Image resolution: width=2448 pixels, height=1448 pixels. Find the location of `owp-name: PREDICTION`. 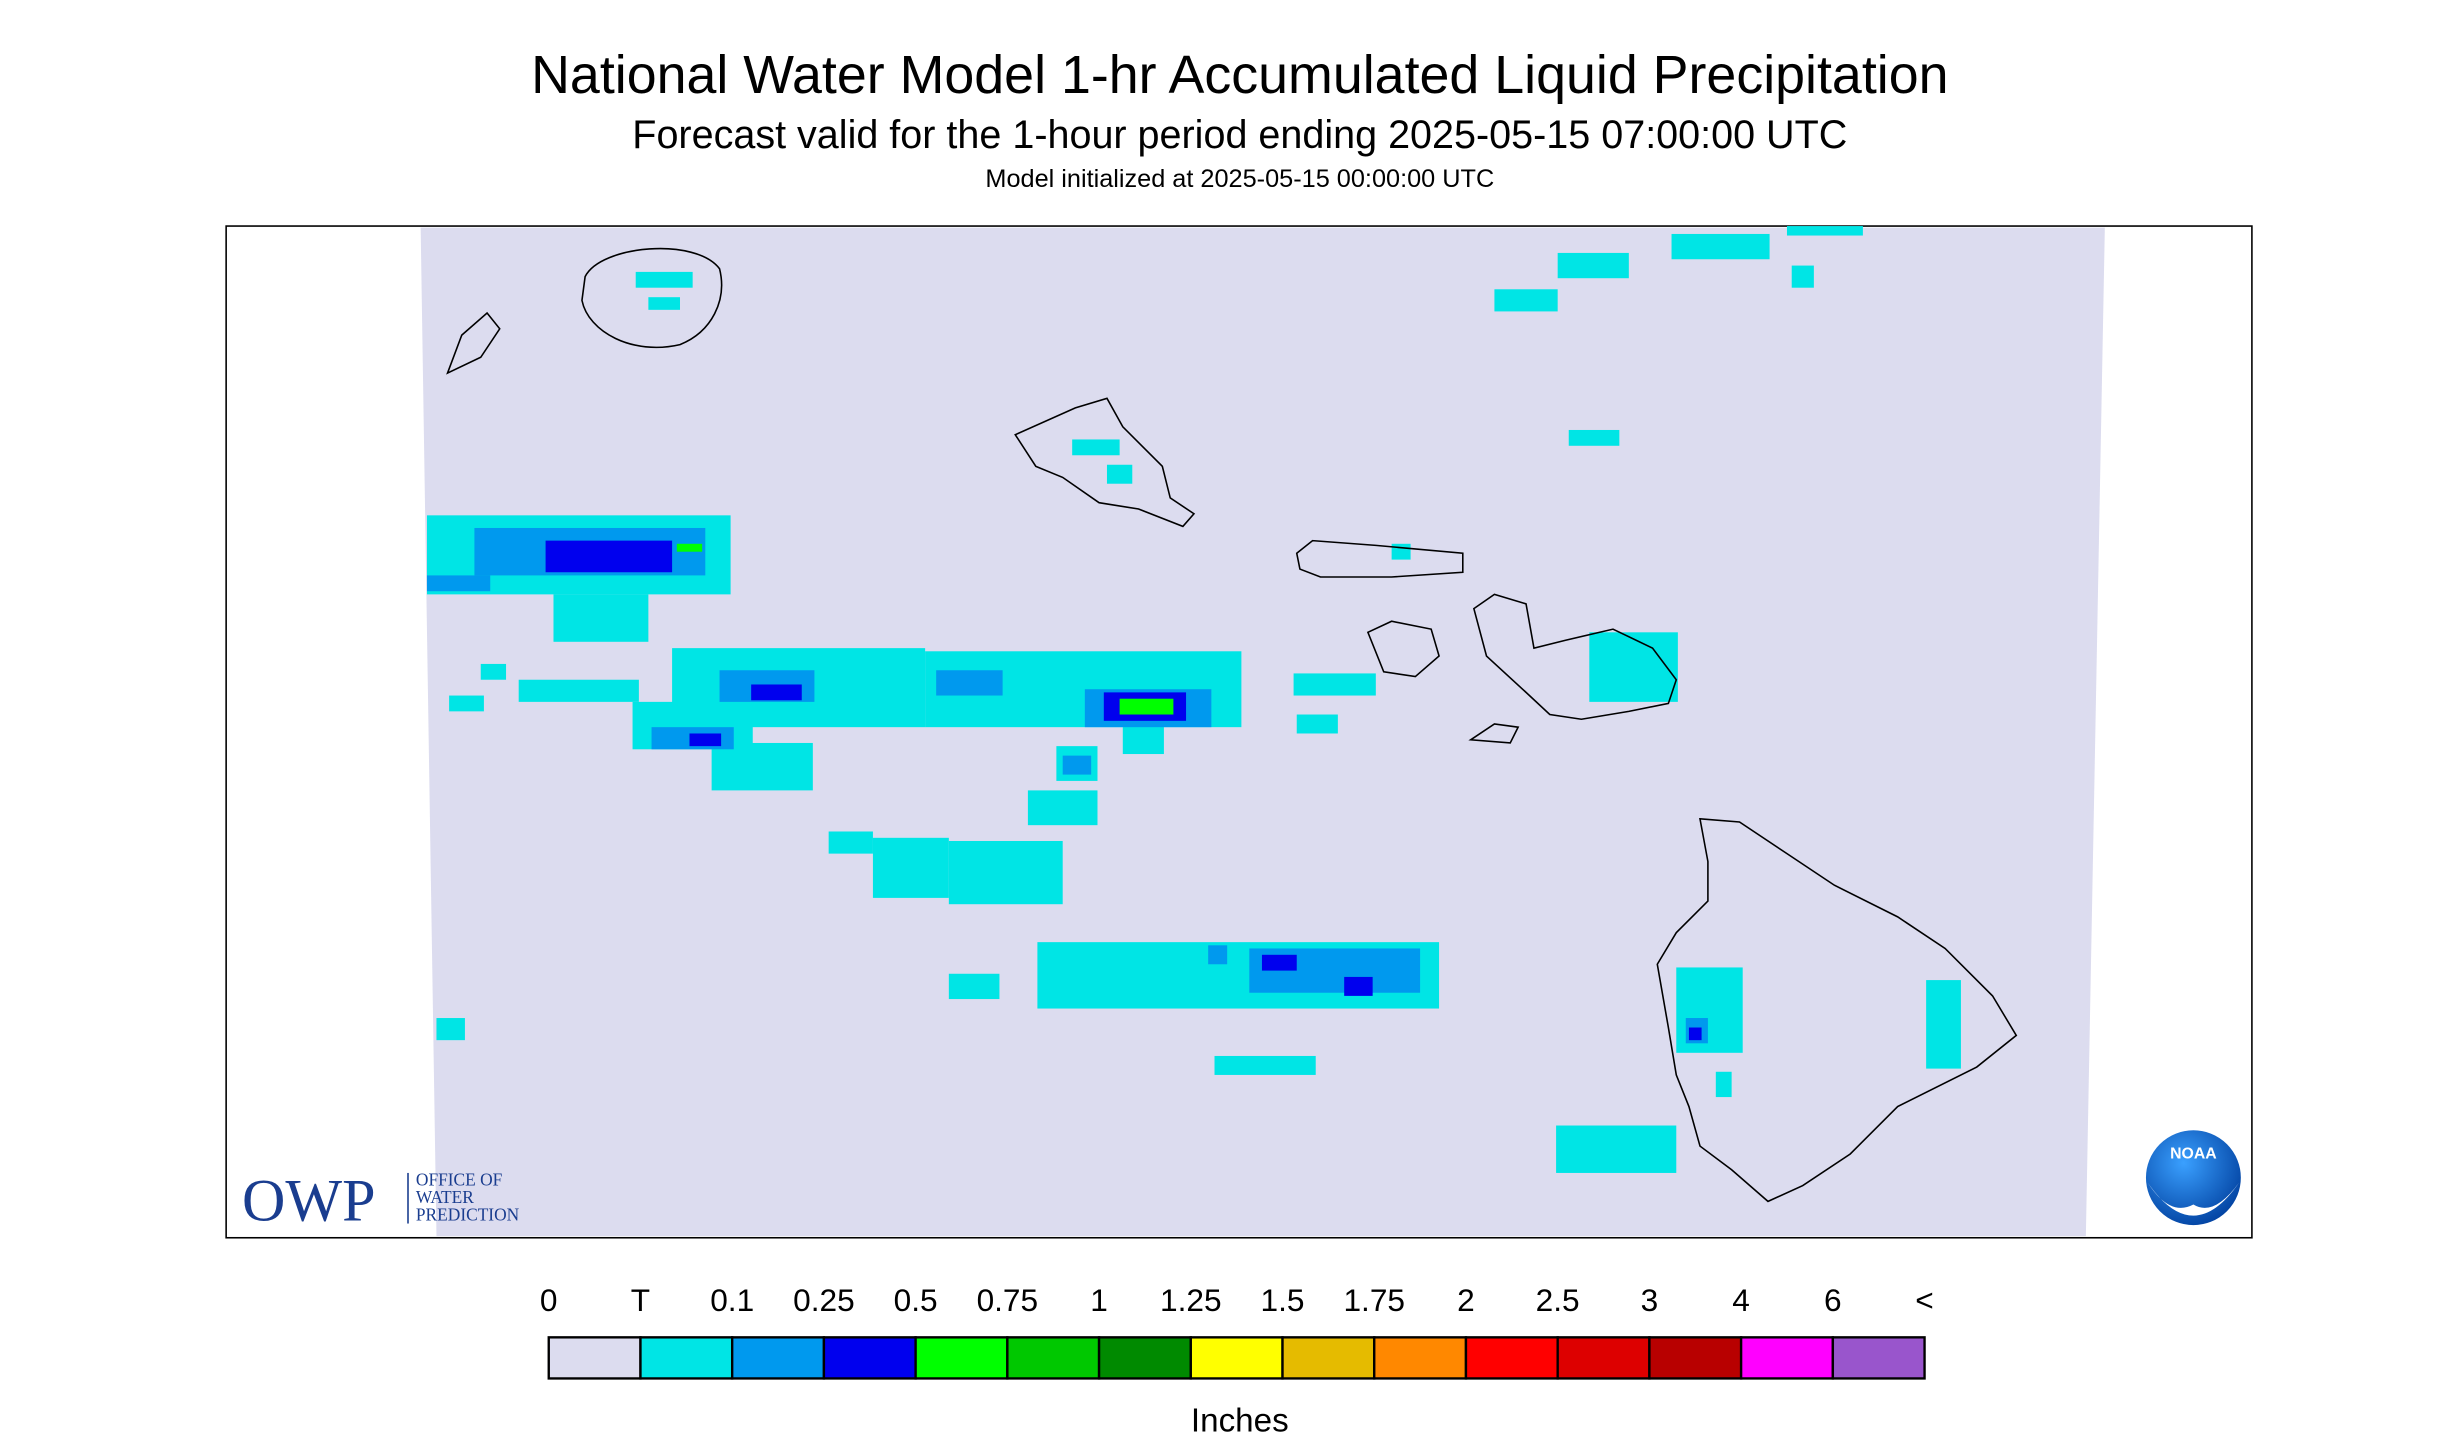

owp-name: PREDICTION is located at coordinates (468, 1214).